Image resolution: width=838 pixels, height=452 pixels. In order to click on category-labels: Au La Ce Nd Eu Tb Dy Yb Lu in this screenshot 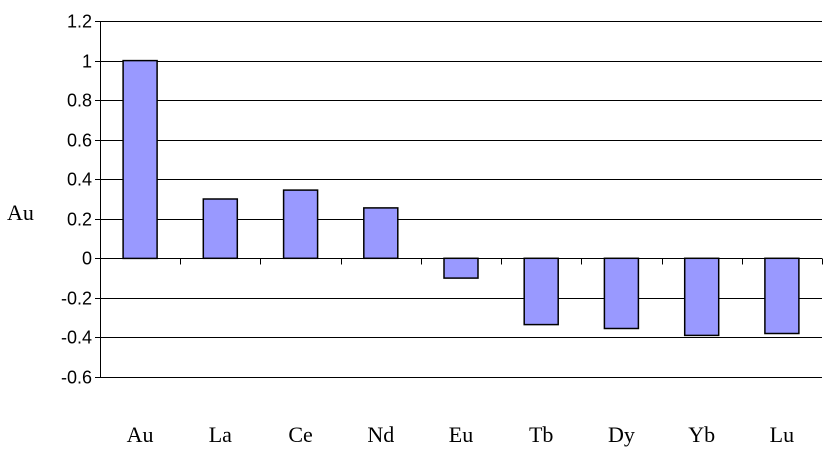, I will do `click(460, 434)`.